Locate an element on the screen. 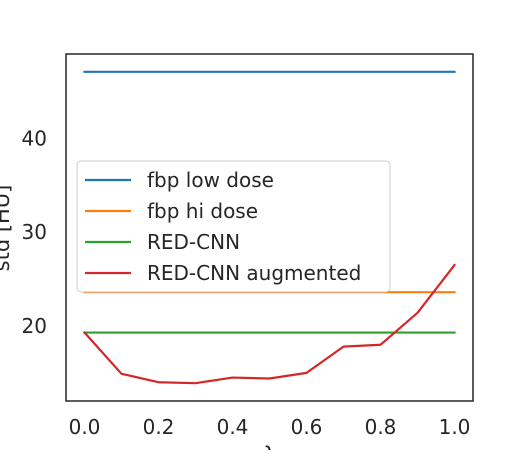  x-tick-label: 0.4 is located at coordinates (233, 427).